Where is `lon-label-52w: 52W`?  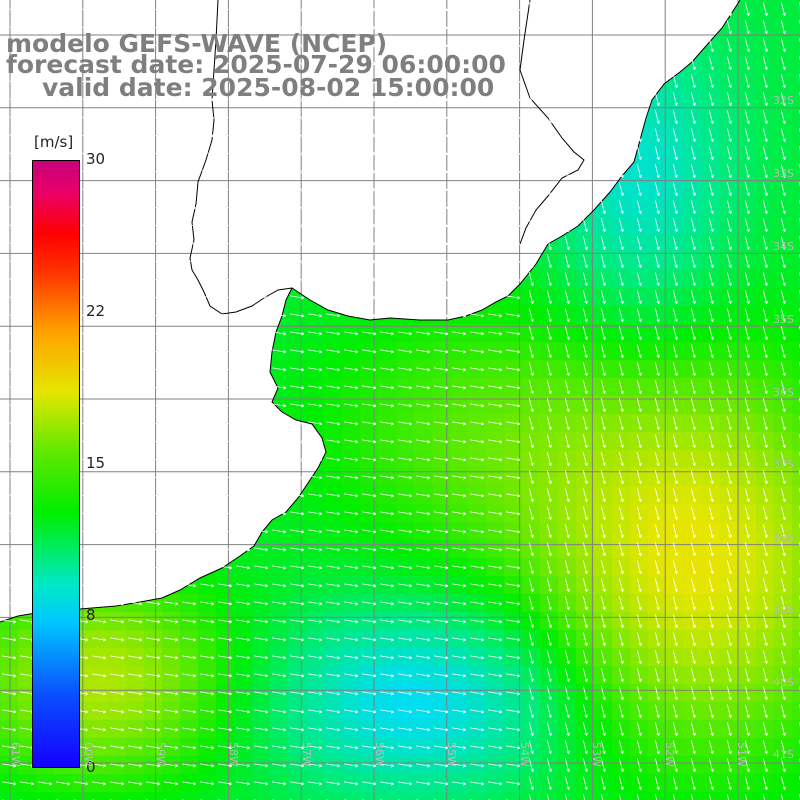
lon-label-52w: 52W is located at coordinates (669, 754).